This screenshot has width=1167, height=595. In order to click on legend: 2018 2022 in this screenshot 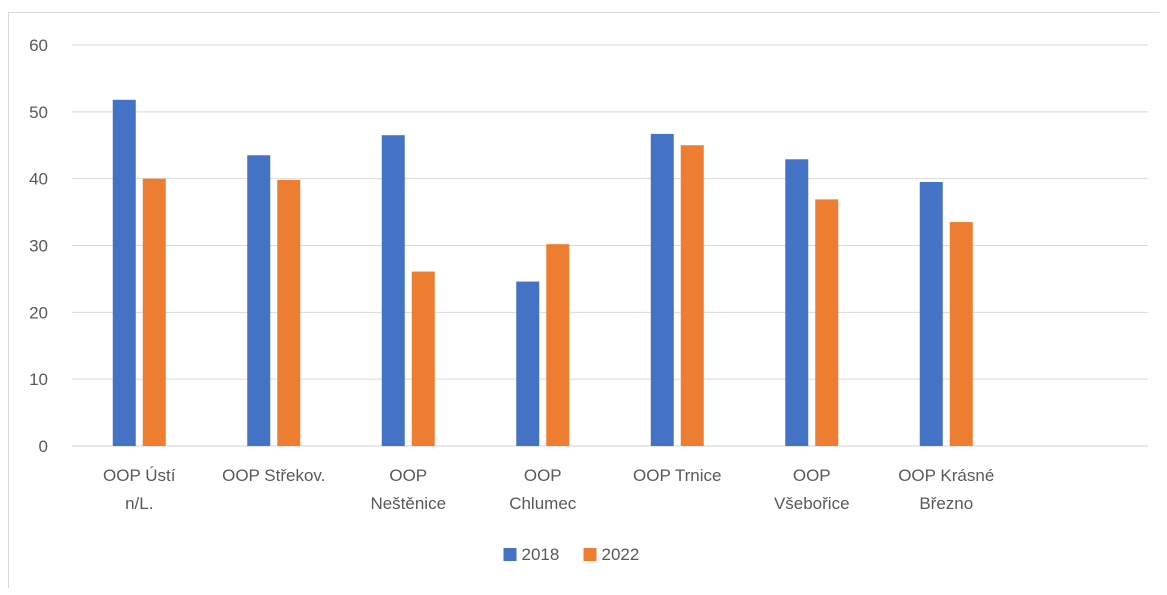, I will do `click(571, 554)`.